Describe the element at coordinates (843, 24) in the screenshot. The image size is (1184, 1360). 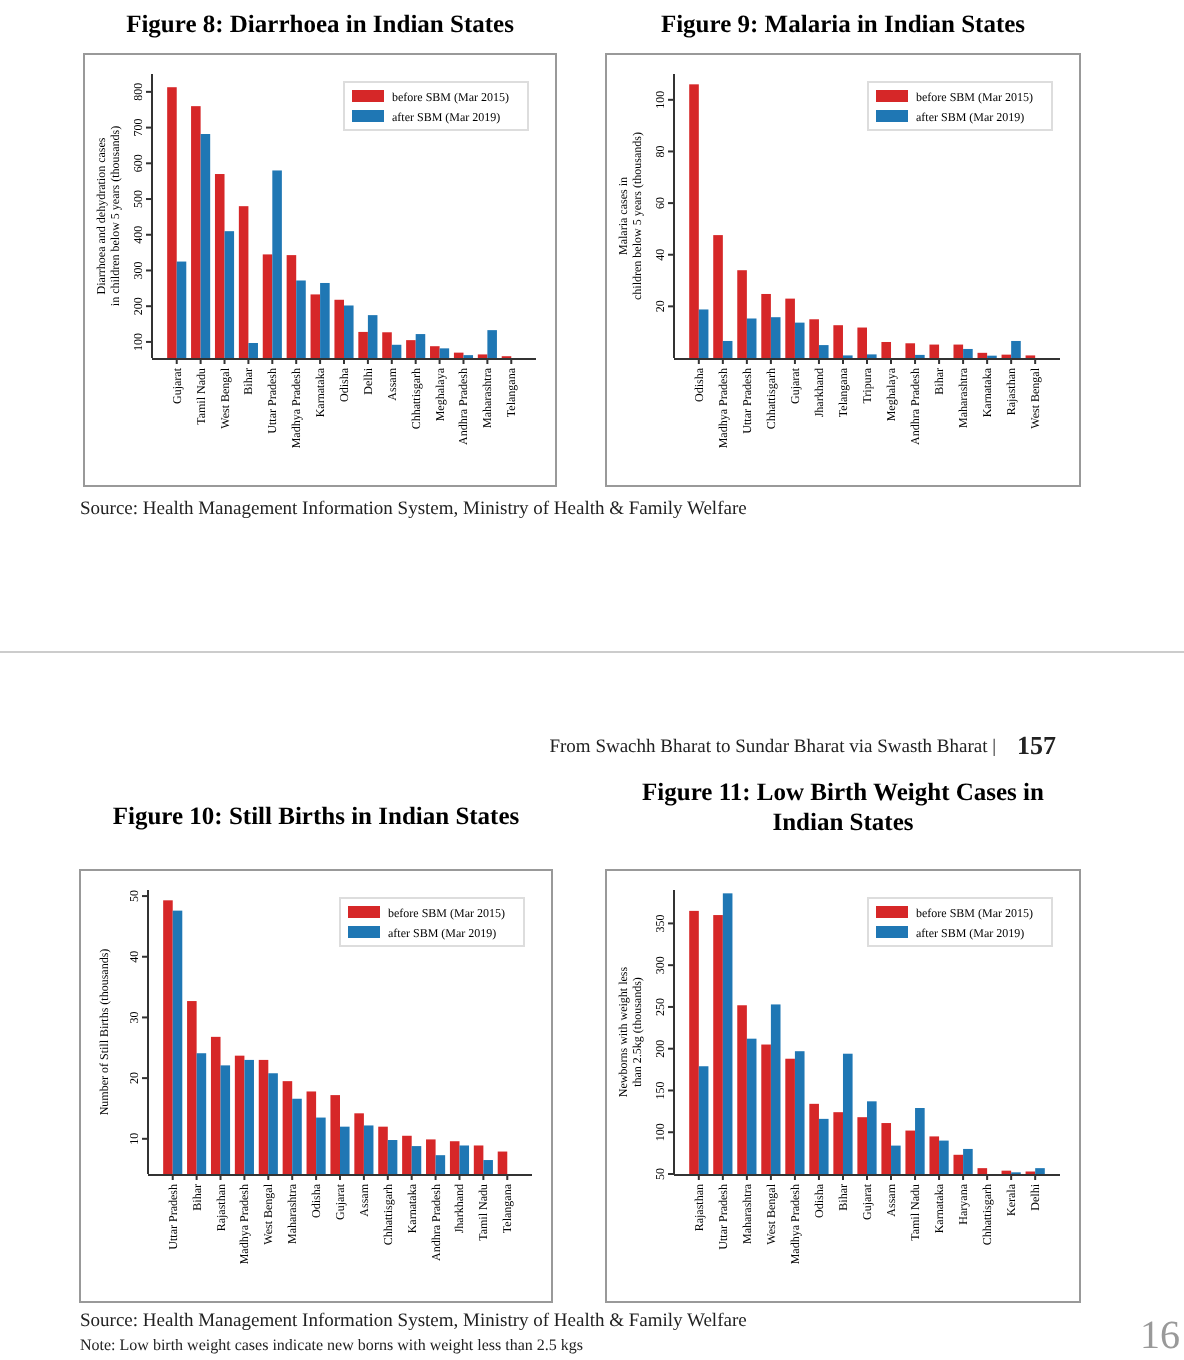
I see `chart-title: Figure 9: Malaria in Indian States` at that location.